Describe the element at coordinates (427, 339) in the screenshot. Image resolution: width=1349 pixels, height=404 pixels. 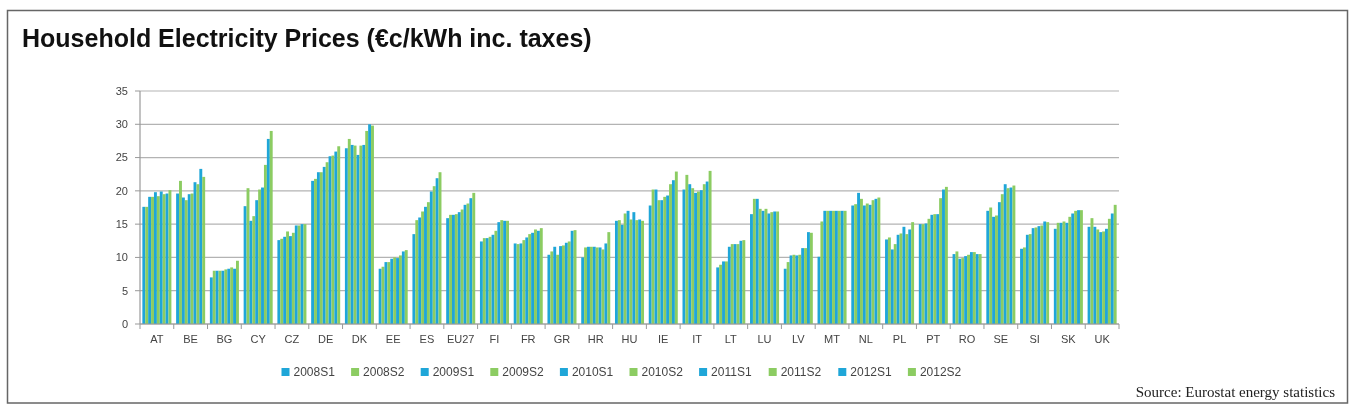
I see `x-tick-label: ES` at that location.